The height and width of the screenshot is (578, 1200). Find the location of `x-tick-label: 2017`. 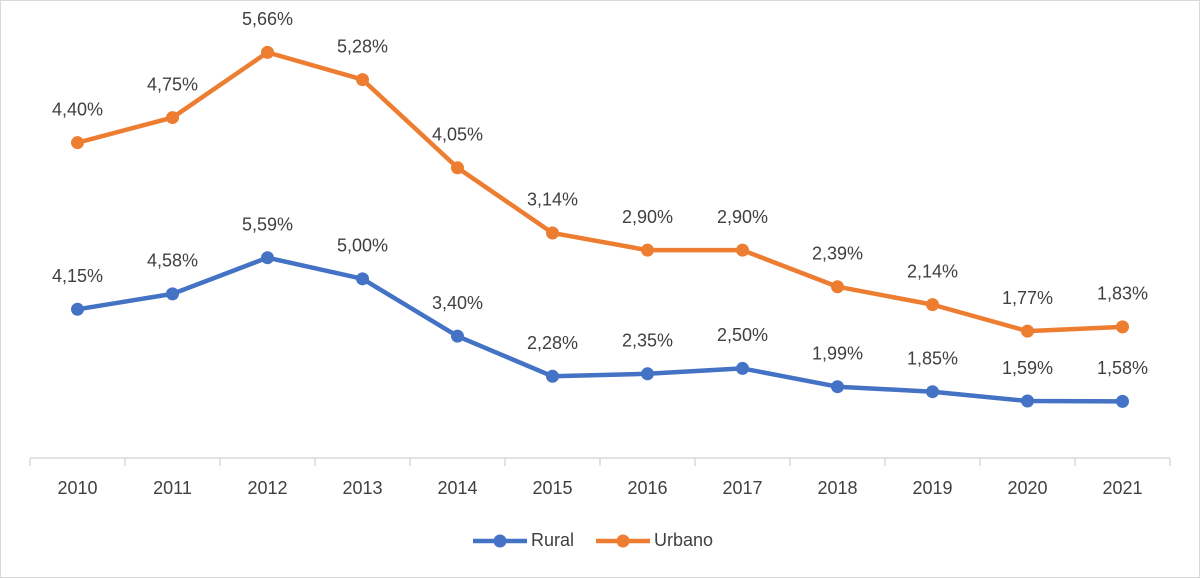

x-tick-label: 2017 is located at coordinates (742, 488).